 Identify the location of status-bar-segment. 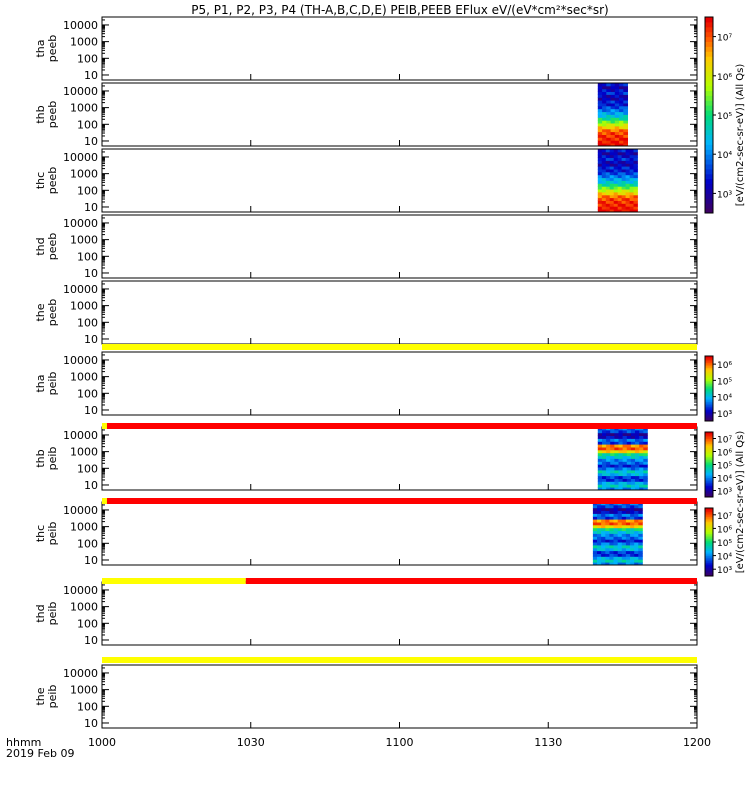
(104, 501).